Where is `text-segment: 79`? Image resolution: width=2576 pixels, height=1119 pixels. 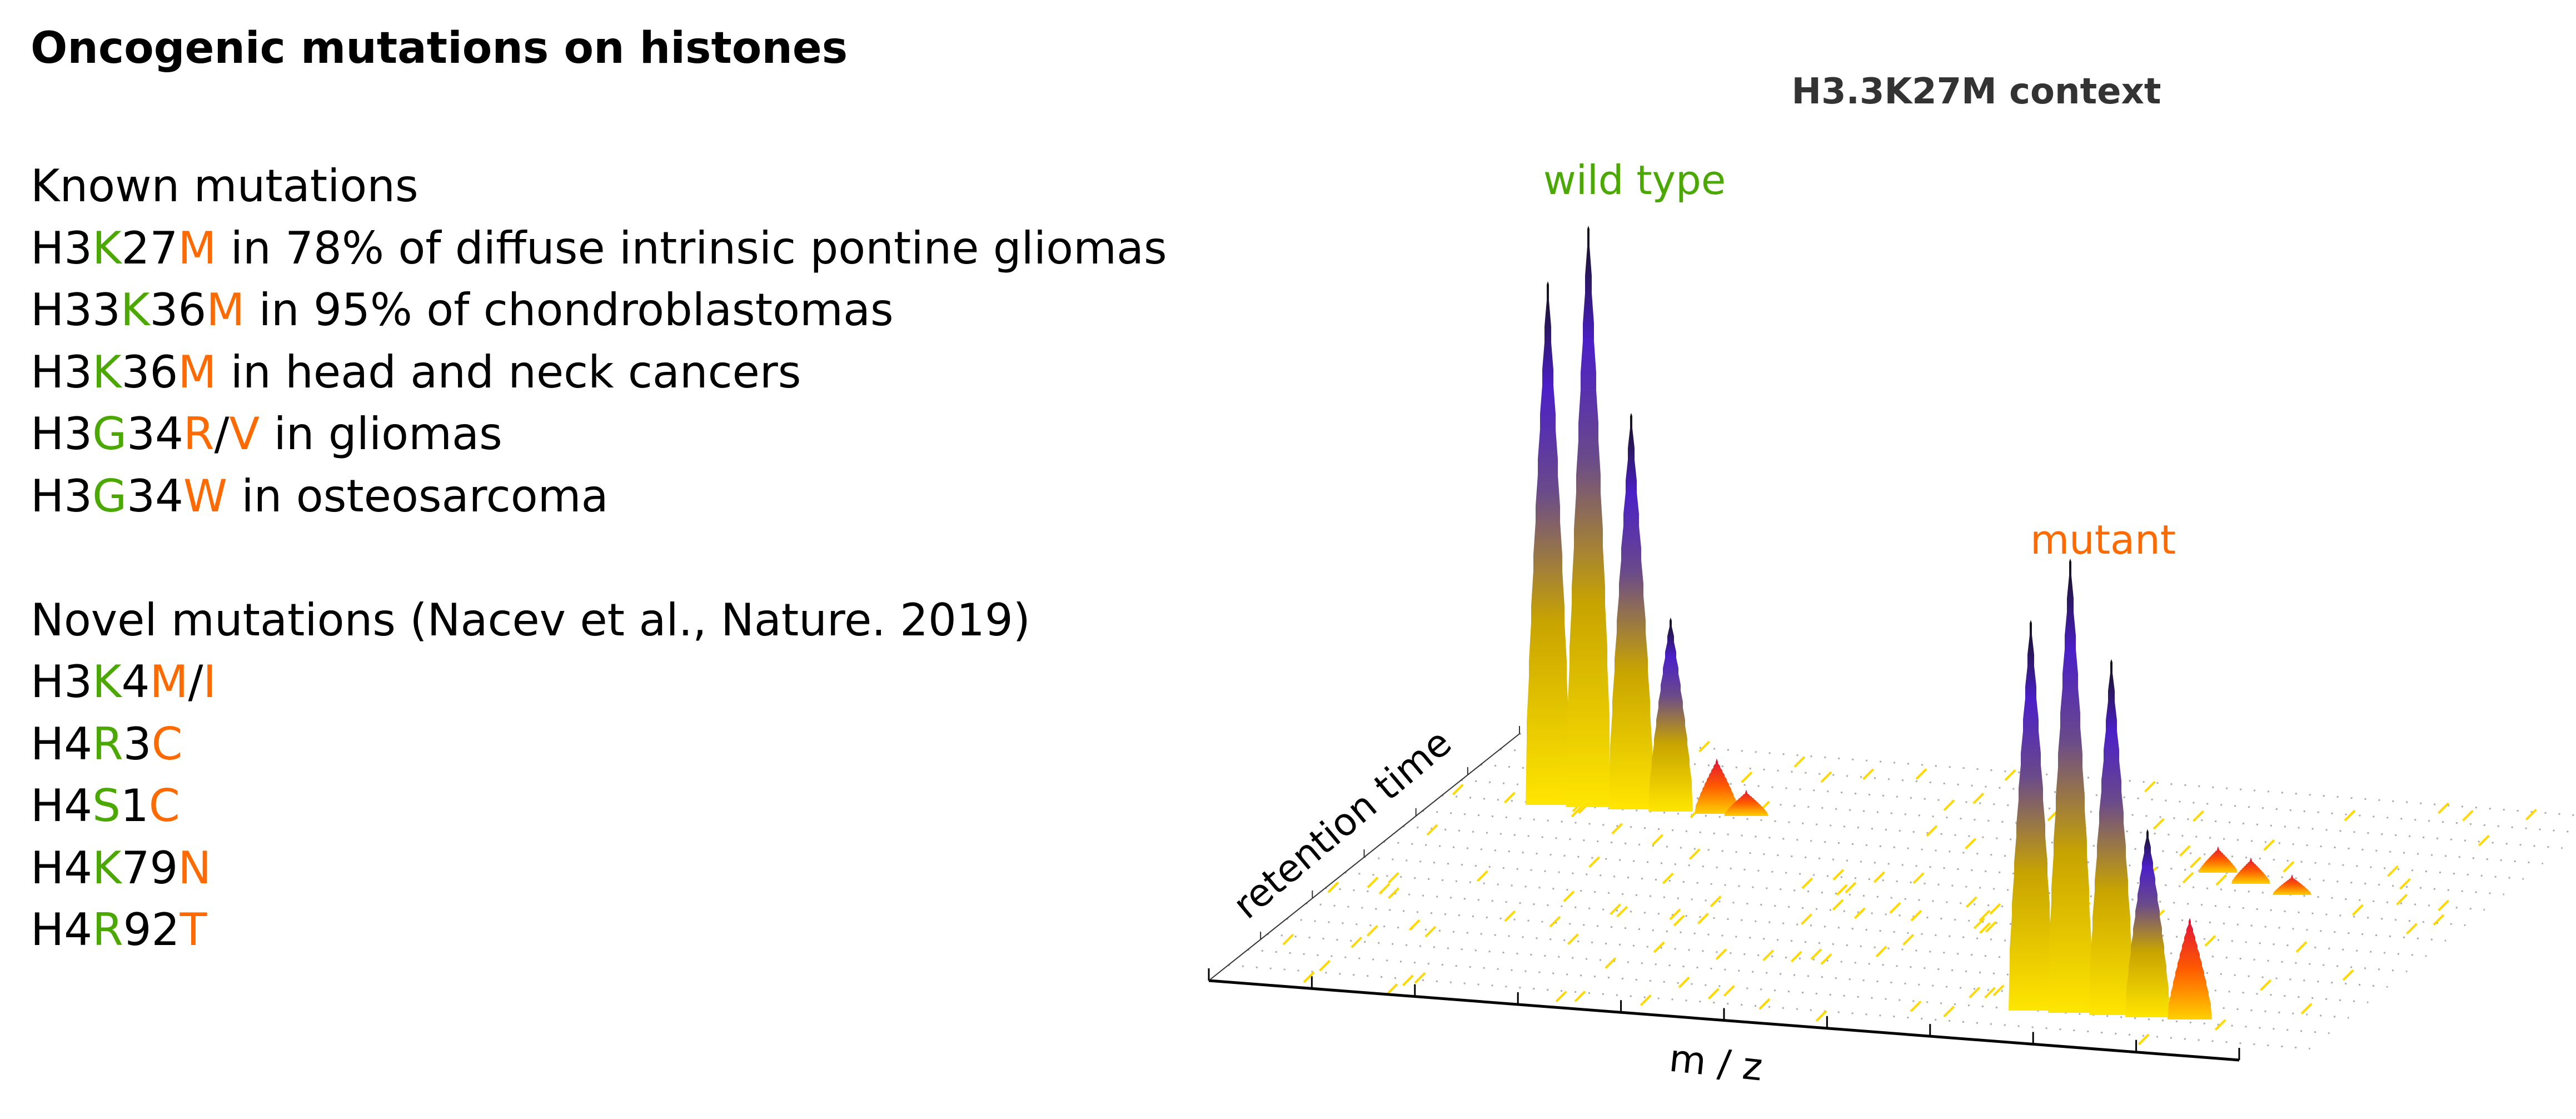 text-segment: 79 is located at coordinates (149, 868).